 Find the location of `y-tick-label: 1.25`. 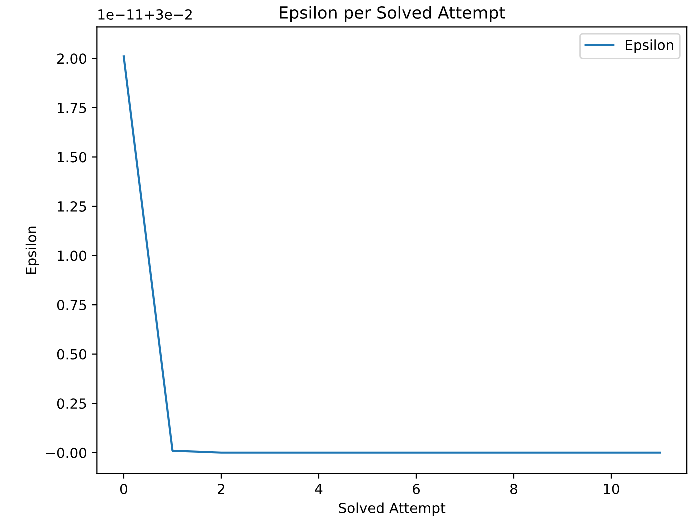

y-tick-label: 1.25 is located at coordinates (72, 206).